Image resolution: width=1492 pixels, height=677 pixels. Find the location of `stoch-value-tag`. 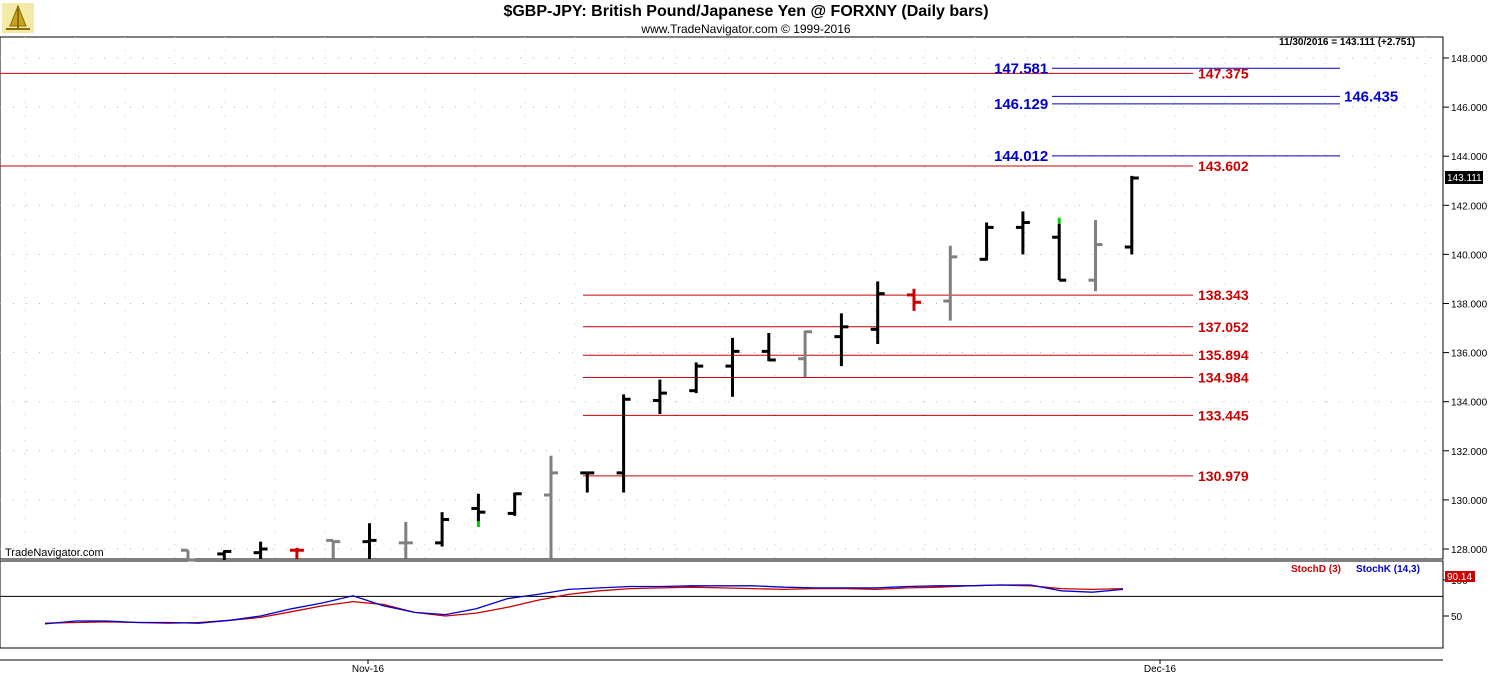

stoch-value-tag is located at coordinates (1460, 576).